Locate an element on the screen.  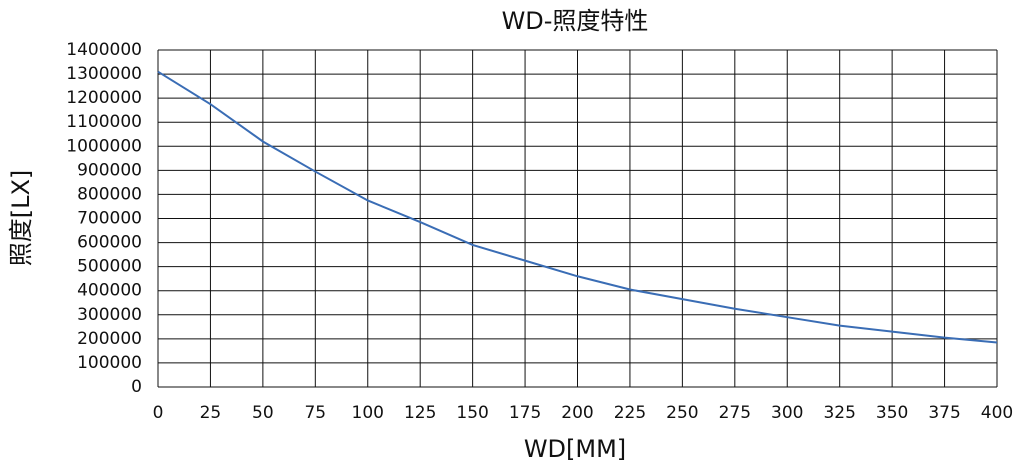
y-tick-label: 0 is located at coordinates (136, 387).